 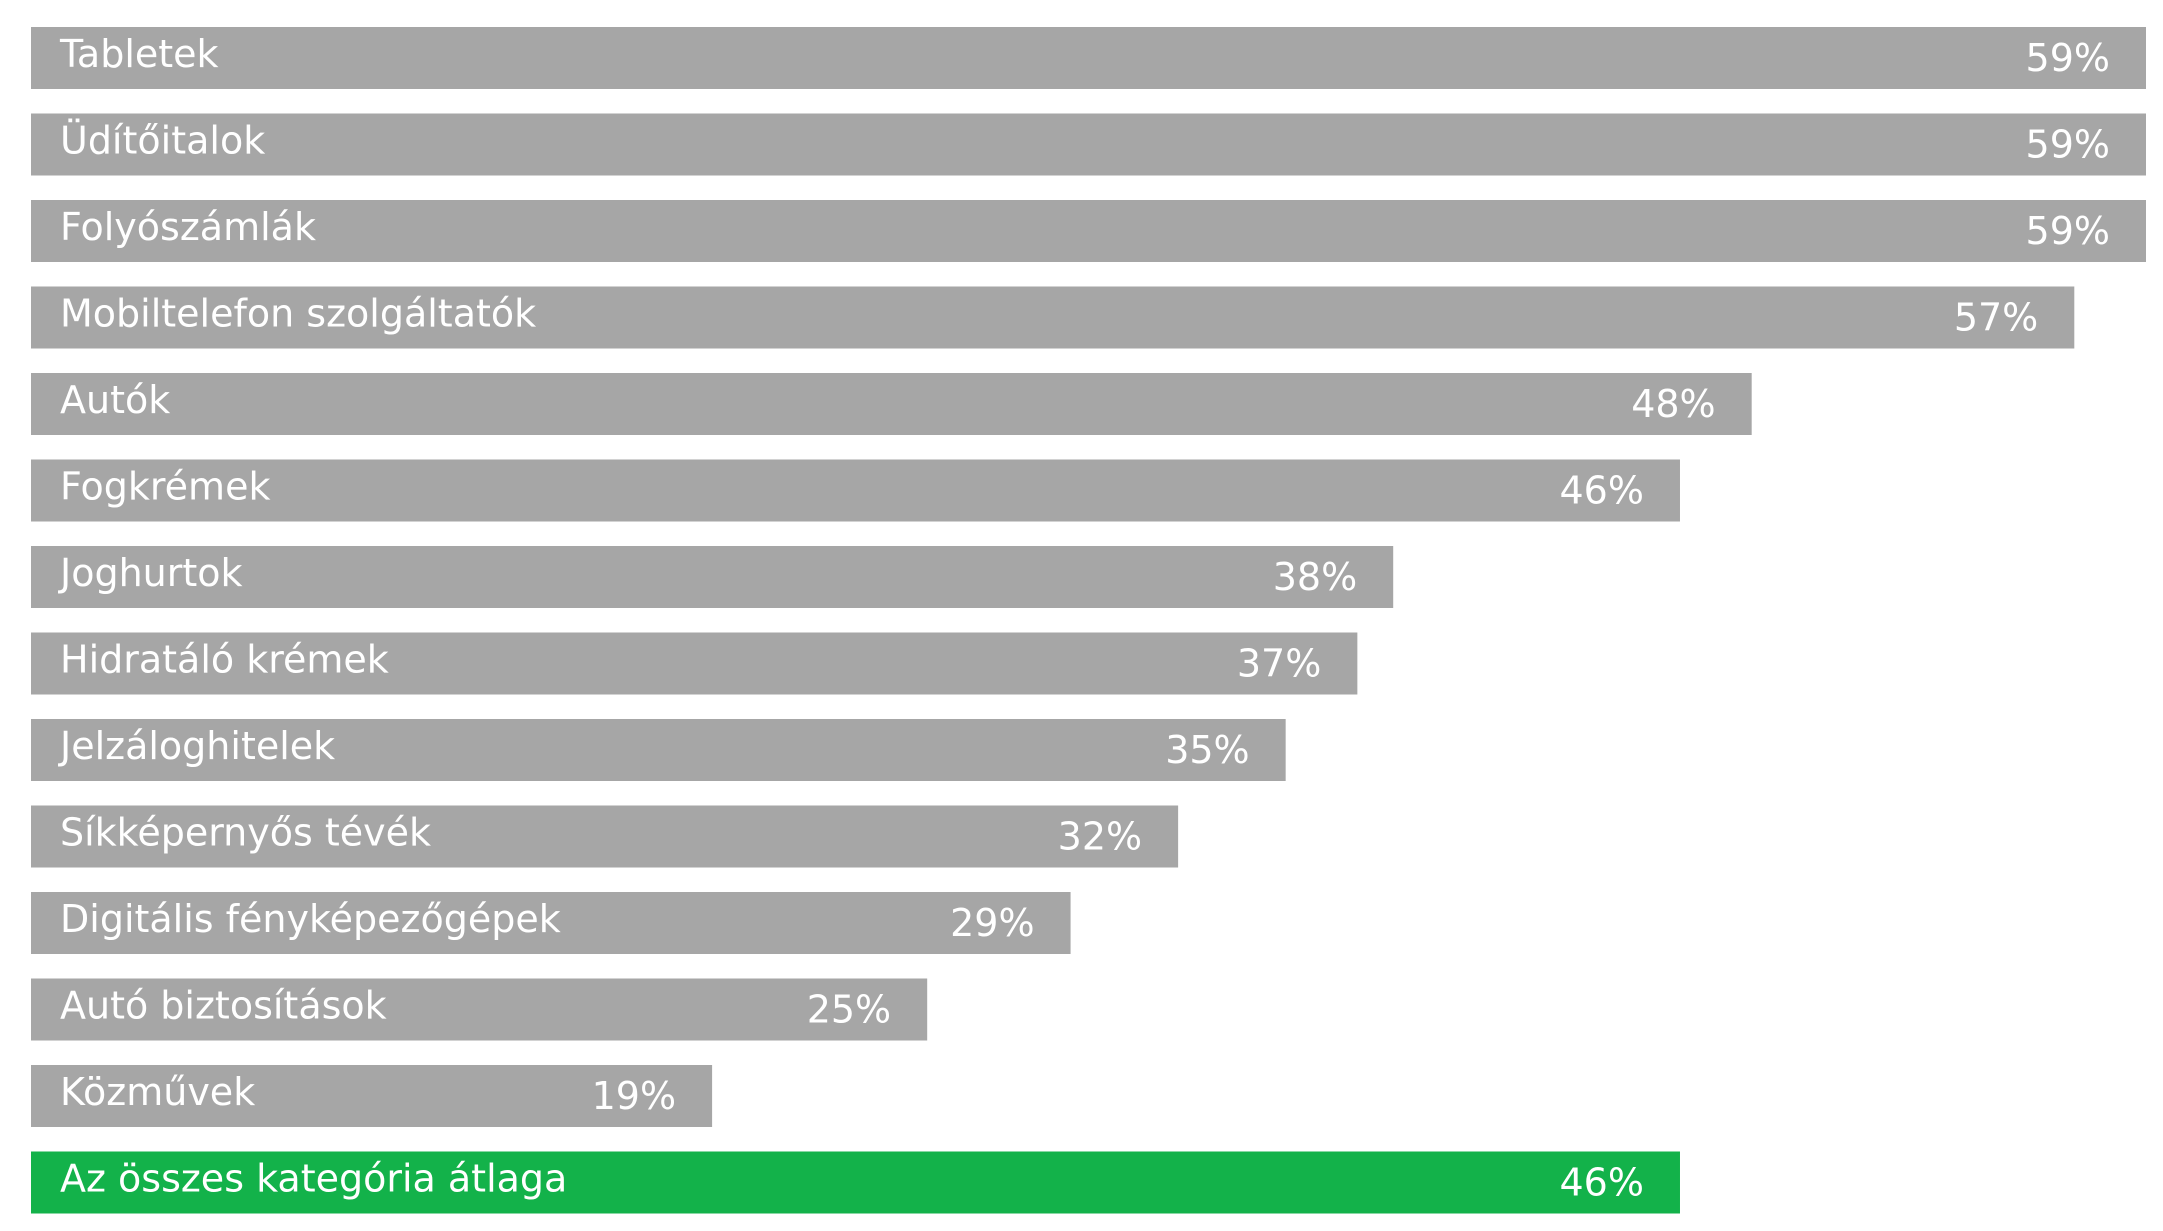 What do you see at coordinates (188, 227) in the screenshot?
I see `category-label: Folyószámlák` at bounding box center [188, 227].